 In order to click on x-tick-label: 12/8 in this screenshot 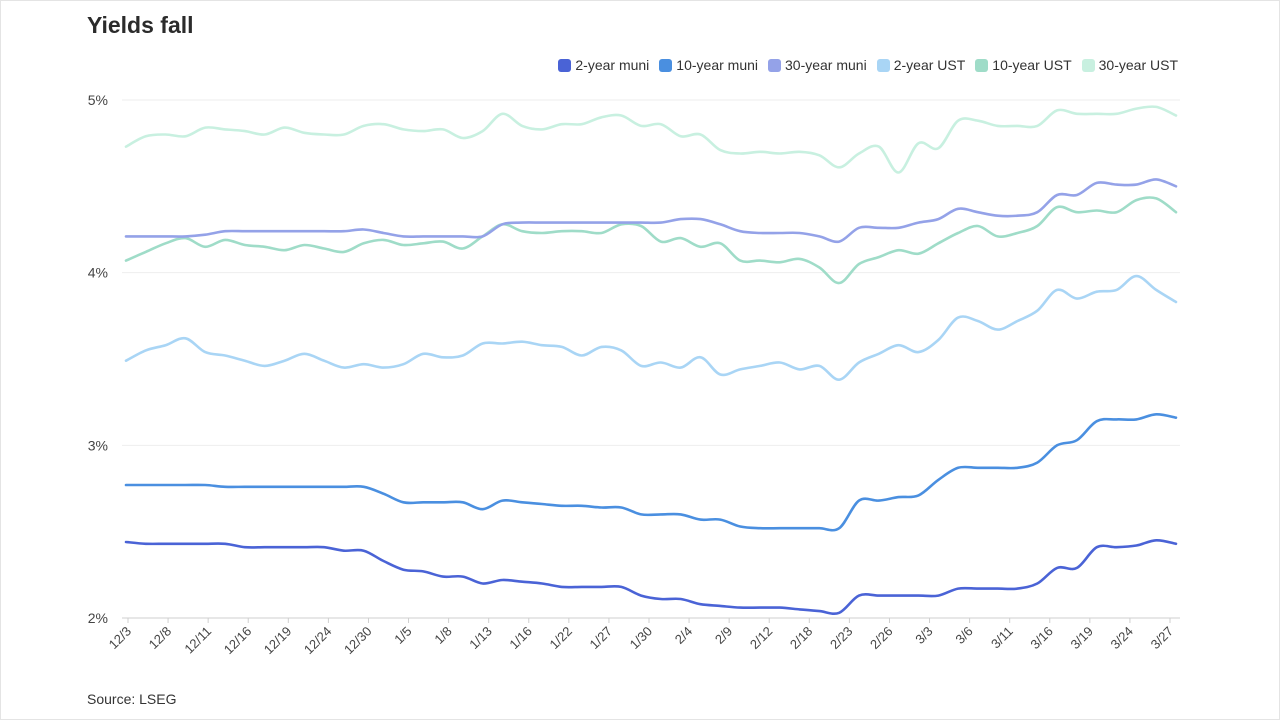, I will do `click(160, 638)`.